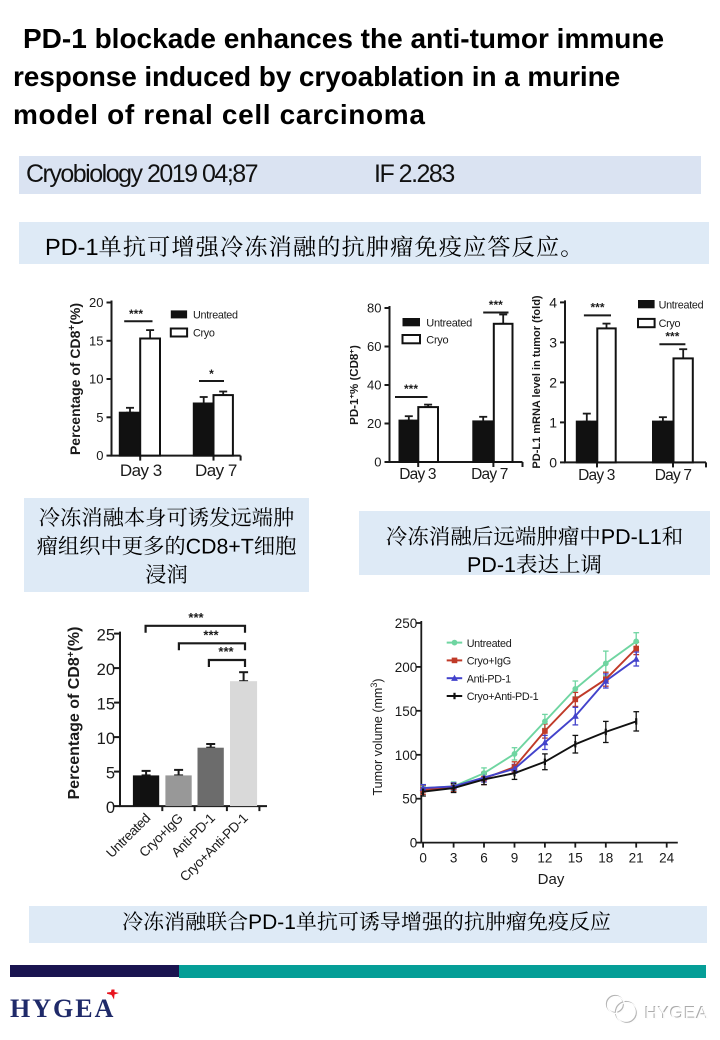  I want to click on svg-text: 9, so click(515, 858).